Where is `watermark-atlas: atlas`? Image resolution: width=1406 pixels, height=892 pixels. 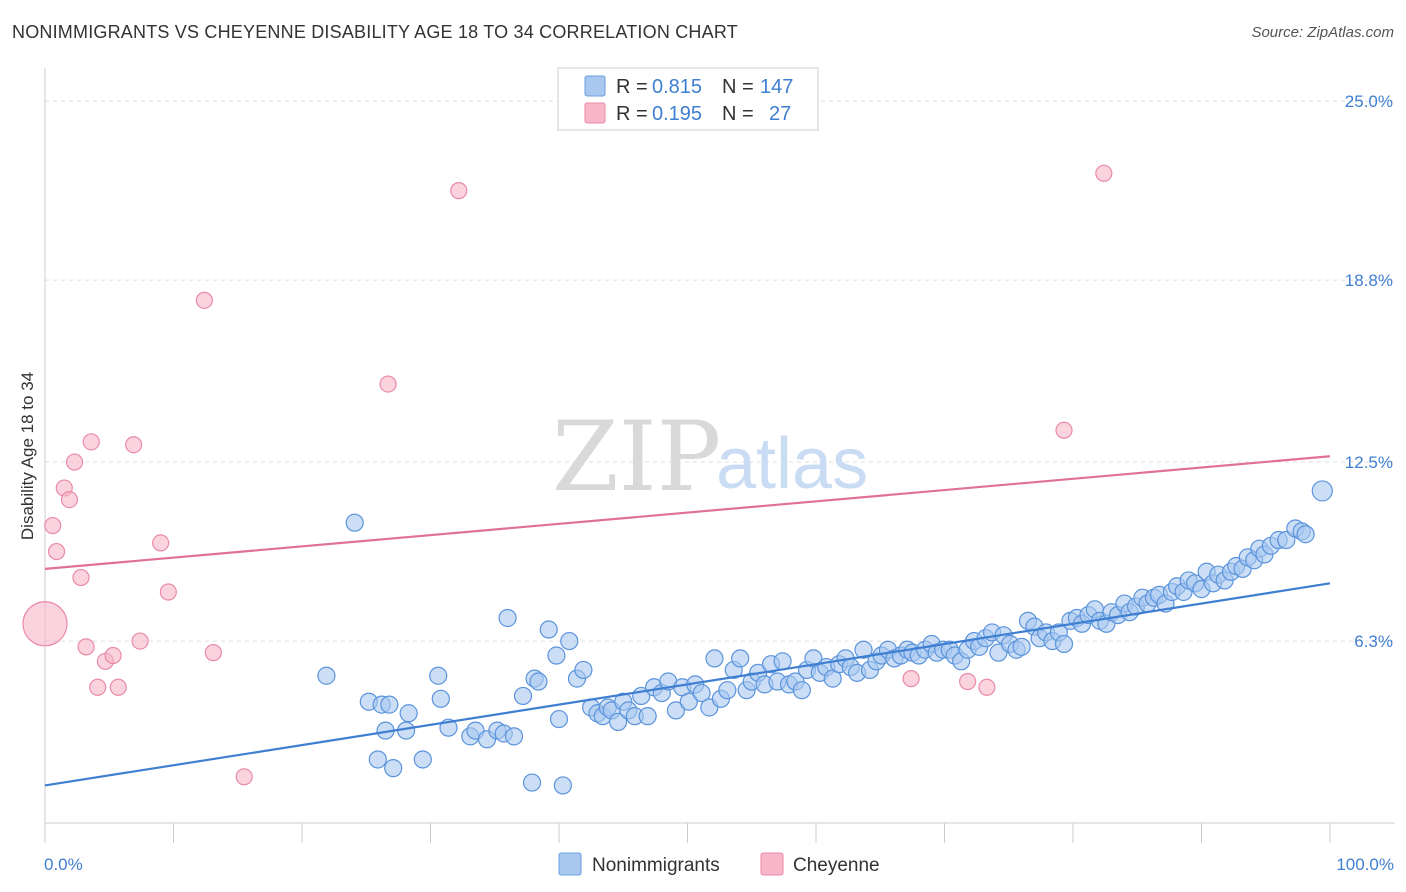 watermark-atlas: atlas is located at coordinates (792, 464).